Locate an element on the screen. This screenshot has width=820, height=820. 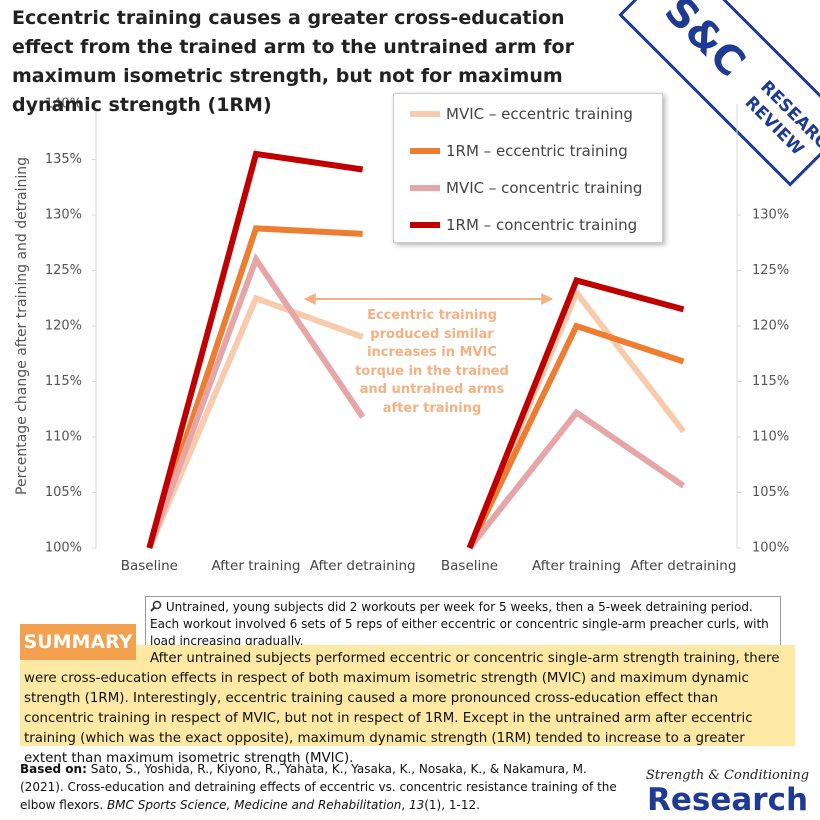
legend-entry: 1RM – eccentric training is located at coordinates (519, 151).